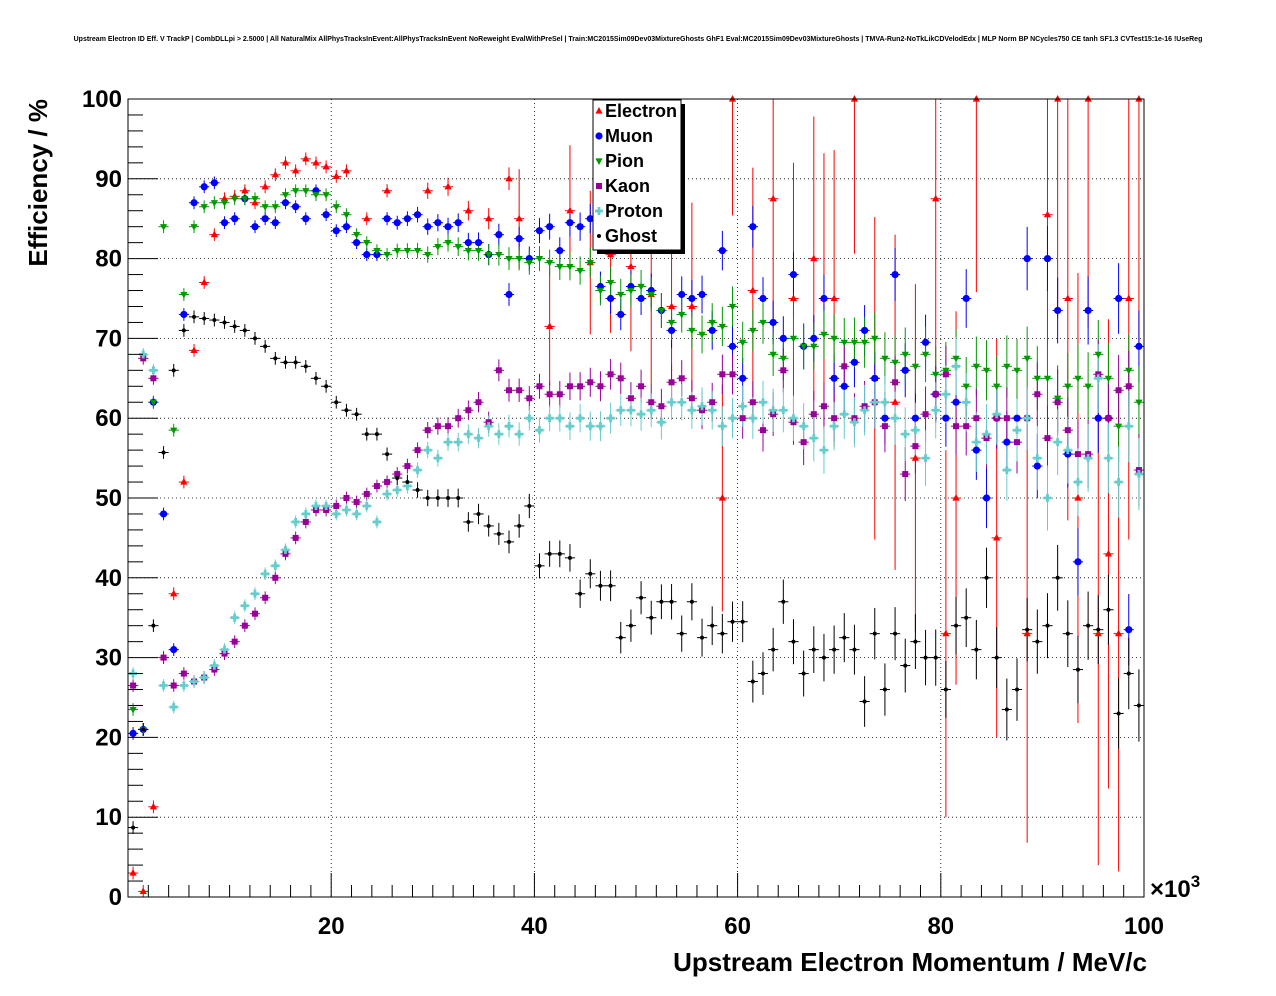  What do you see at coordinates (534, 926) in the screenshot?
I see `x-tick-label: 40` at bounding box center [534, 926].